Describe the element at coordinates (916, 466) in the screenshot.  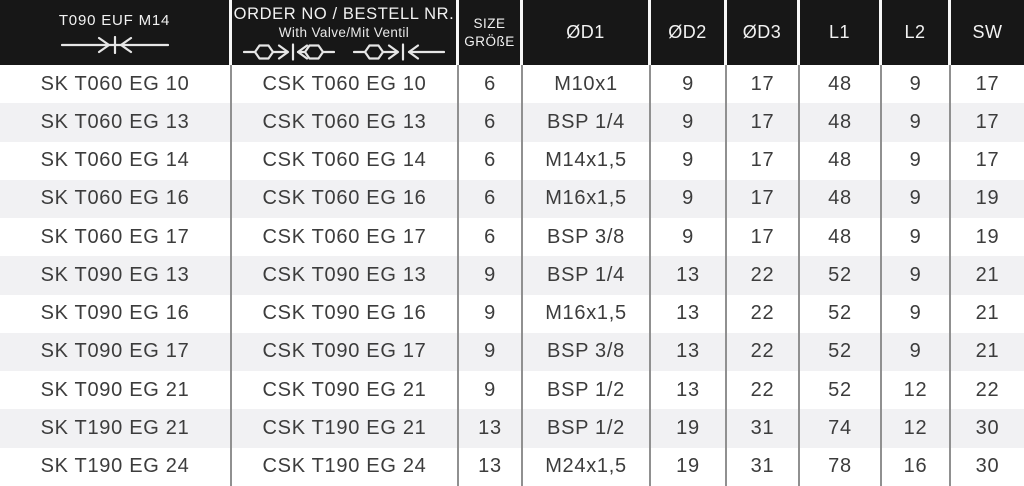
I see `table-cell: 16` at that location.